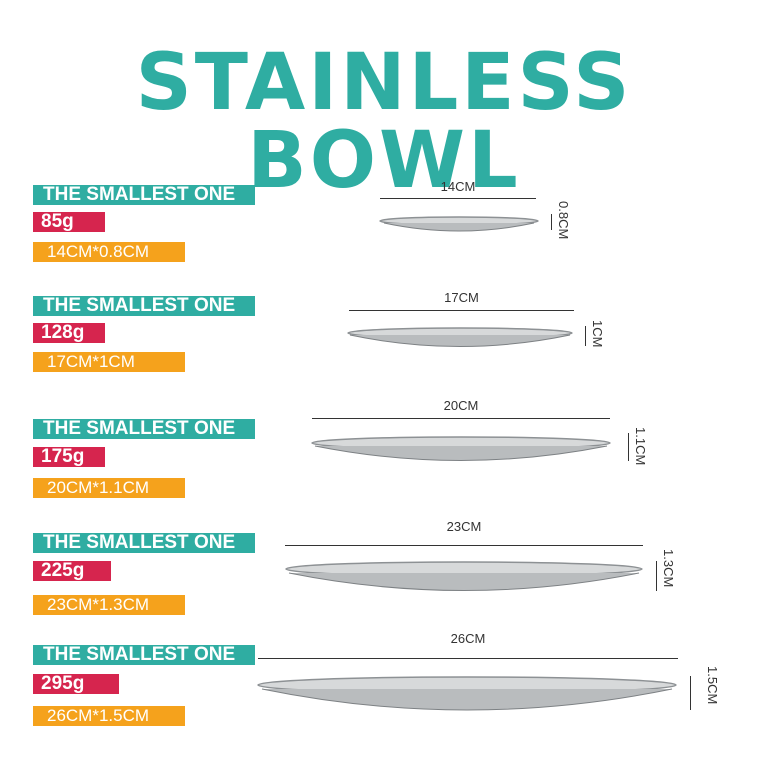 The image size is (768, 768). Describe the element at coordinates (640, 446) in the screenshot. I see `height-label: 1.1CM` at that location.